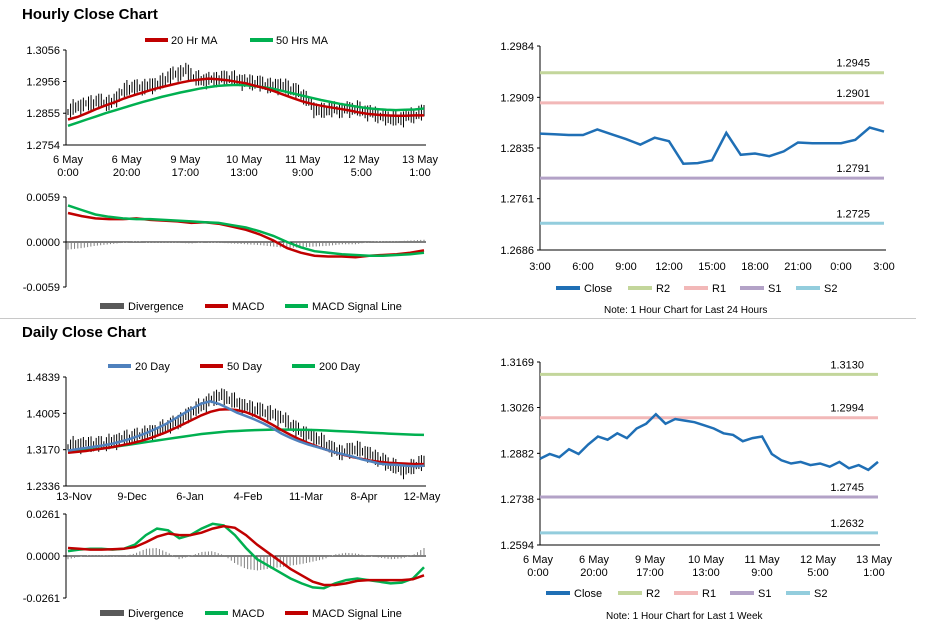 This screenshot has height=638, width=928. I want to click on daily-legend-s1: S1, so click(764, 594).